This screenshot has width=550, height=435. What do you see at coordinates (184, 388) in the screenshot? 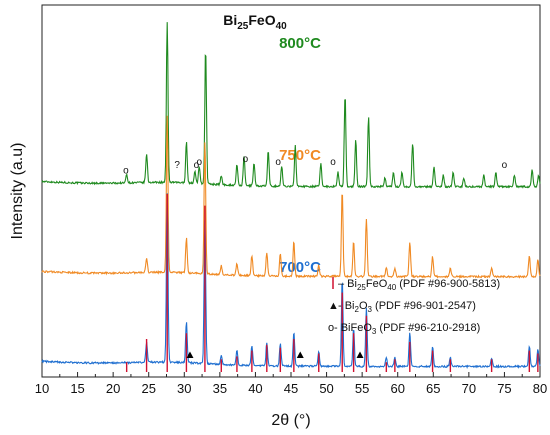
I see `x-tick-label: 30` at bounding box center [184, 388].